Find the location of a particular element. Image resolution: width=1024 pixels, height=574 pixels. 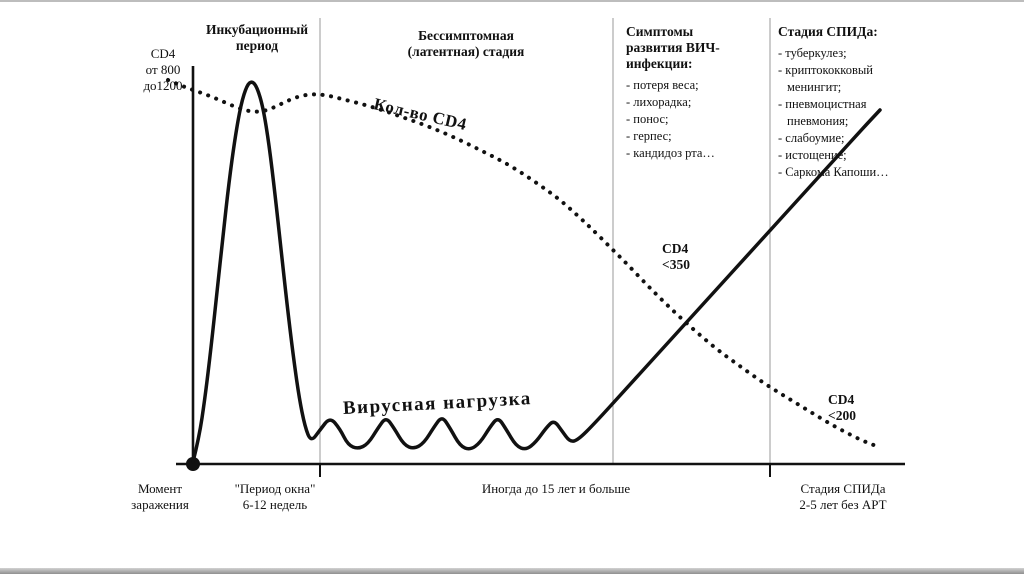

stage-header-incubation: Инкубационный период is located at coordinates (257, 38).